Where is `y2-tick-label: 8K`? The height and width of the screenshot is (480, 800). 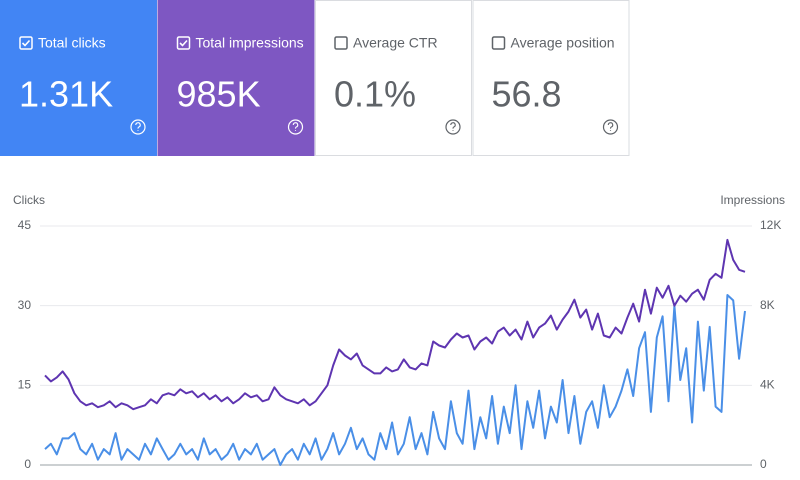 y2-tick-label: 8K is located at coordinates (767, 305).